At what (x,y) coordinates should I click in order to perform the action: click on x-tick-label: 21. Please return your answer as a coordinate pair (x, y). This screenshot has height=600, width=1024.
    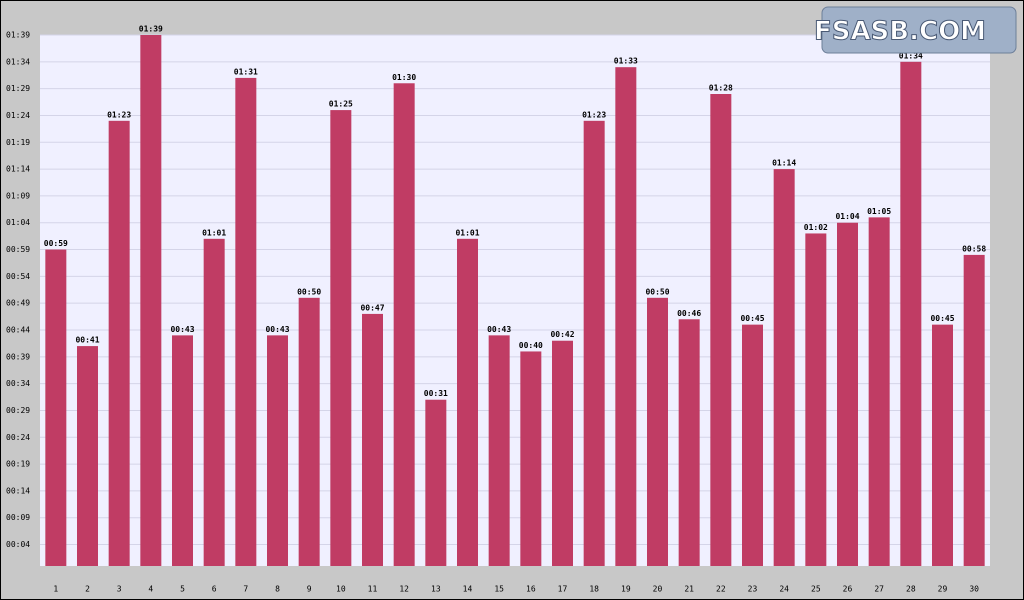
    Looking at the image, I should click on (689, 589).